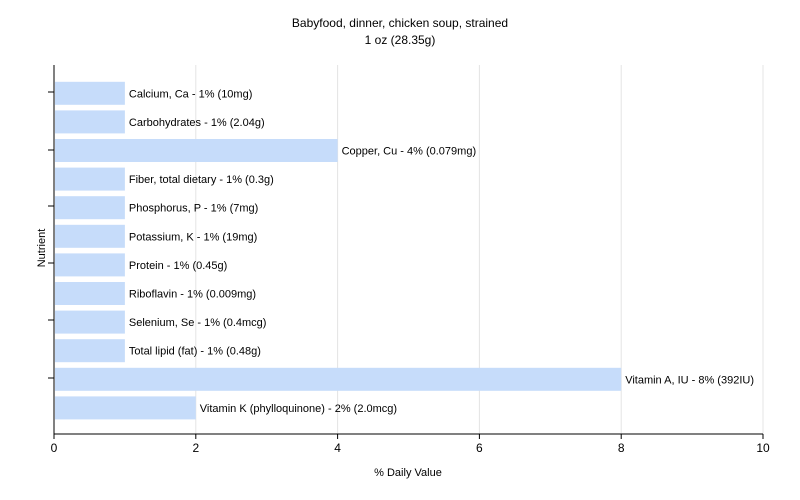 The height and width of the screenshot is (500, 800). What do you see at coordinates (190, 94) in the screenshot?
I see `bar-label-0: Calcium, Ca - 1% (10mg)` at bounding box center [190, 94].